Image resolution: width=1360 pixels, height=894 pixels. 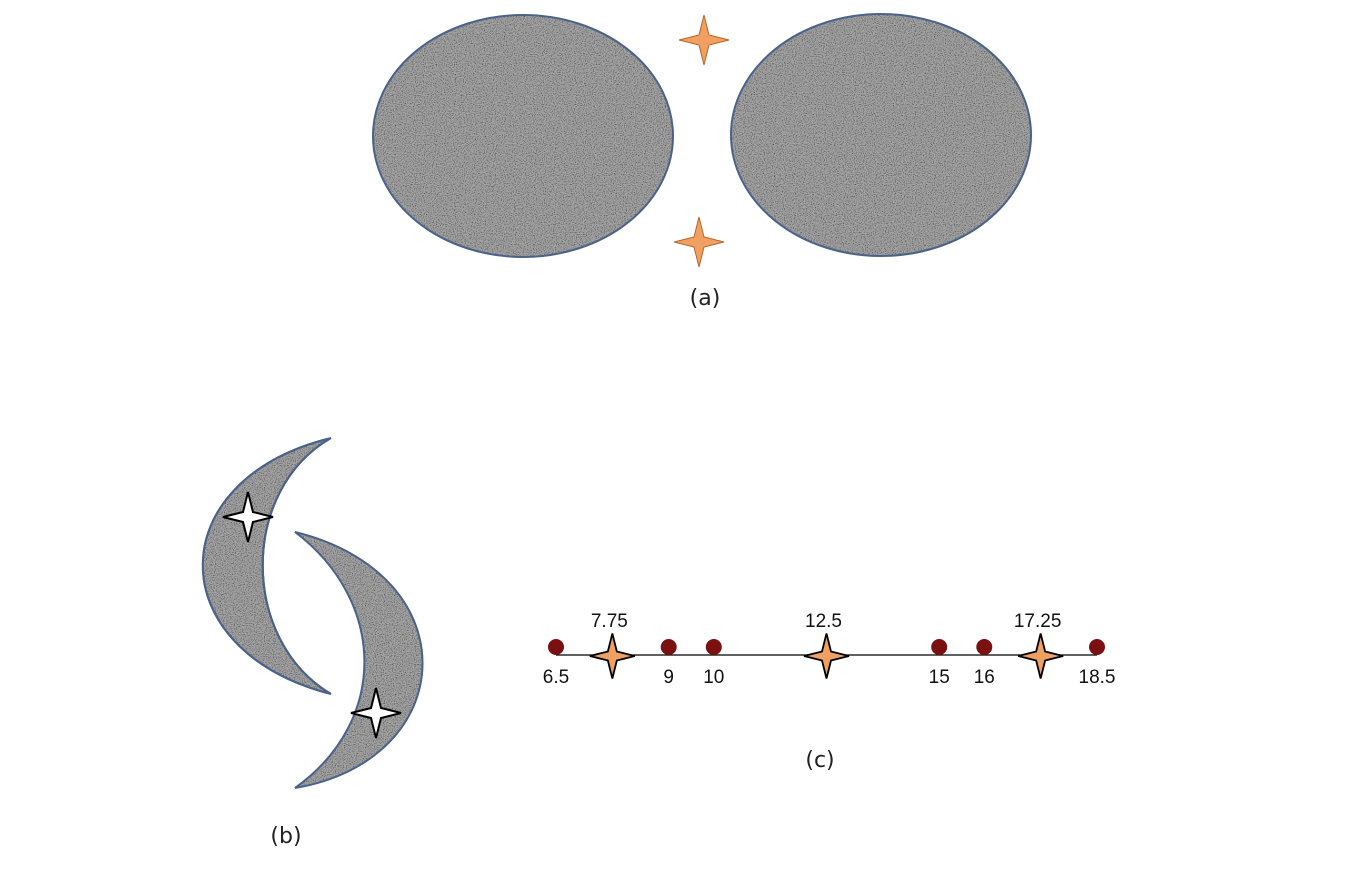 What do you see at coordinates (713, 677) in the screenshot?
I see `point-label-2: 10` at bounding box center [713, 677].